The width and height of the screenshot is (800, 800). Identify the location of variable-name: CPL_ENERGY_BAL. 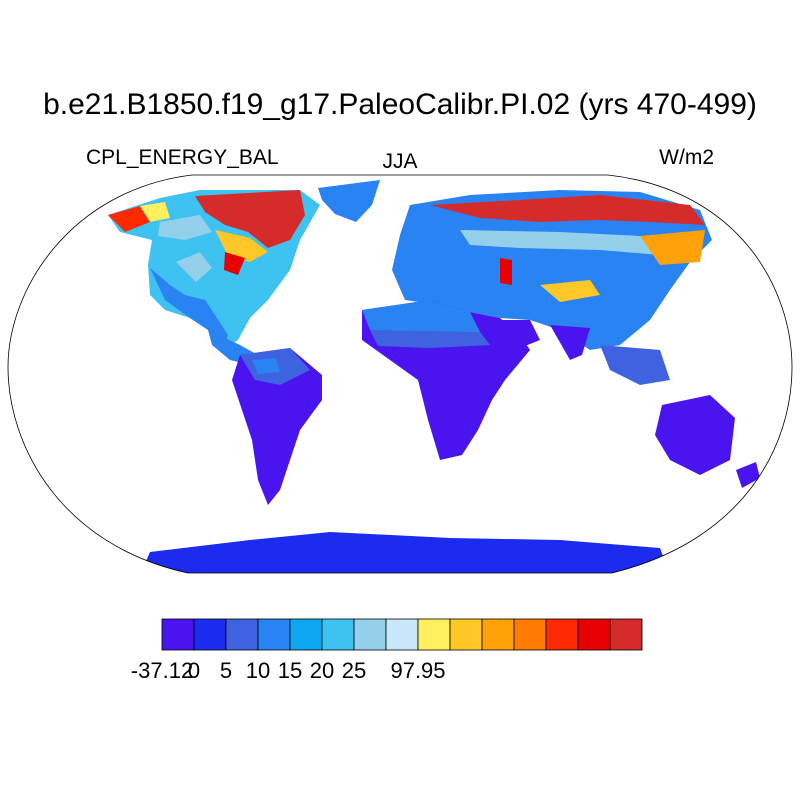
(182, 157).